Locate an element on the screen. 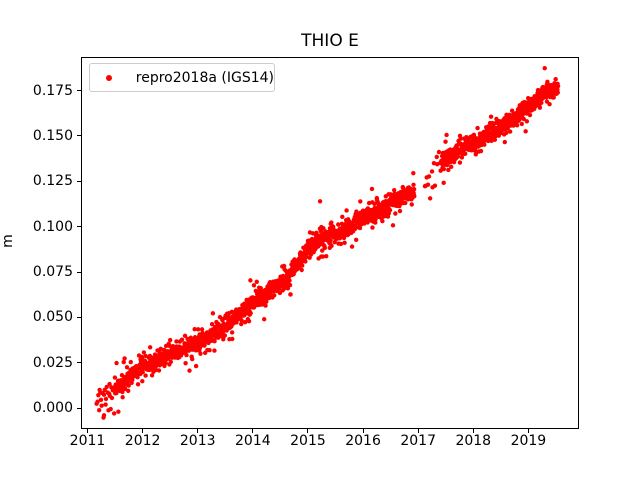 The height and width of the screenshot is (480, 640). chart-title: THIO E is located at coordinates (330, 41).